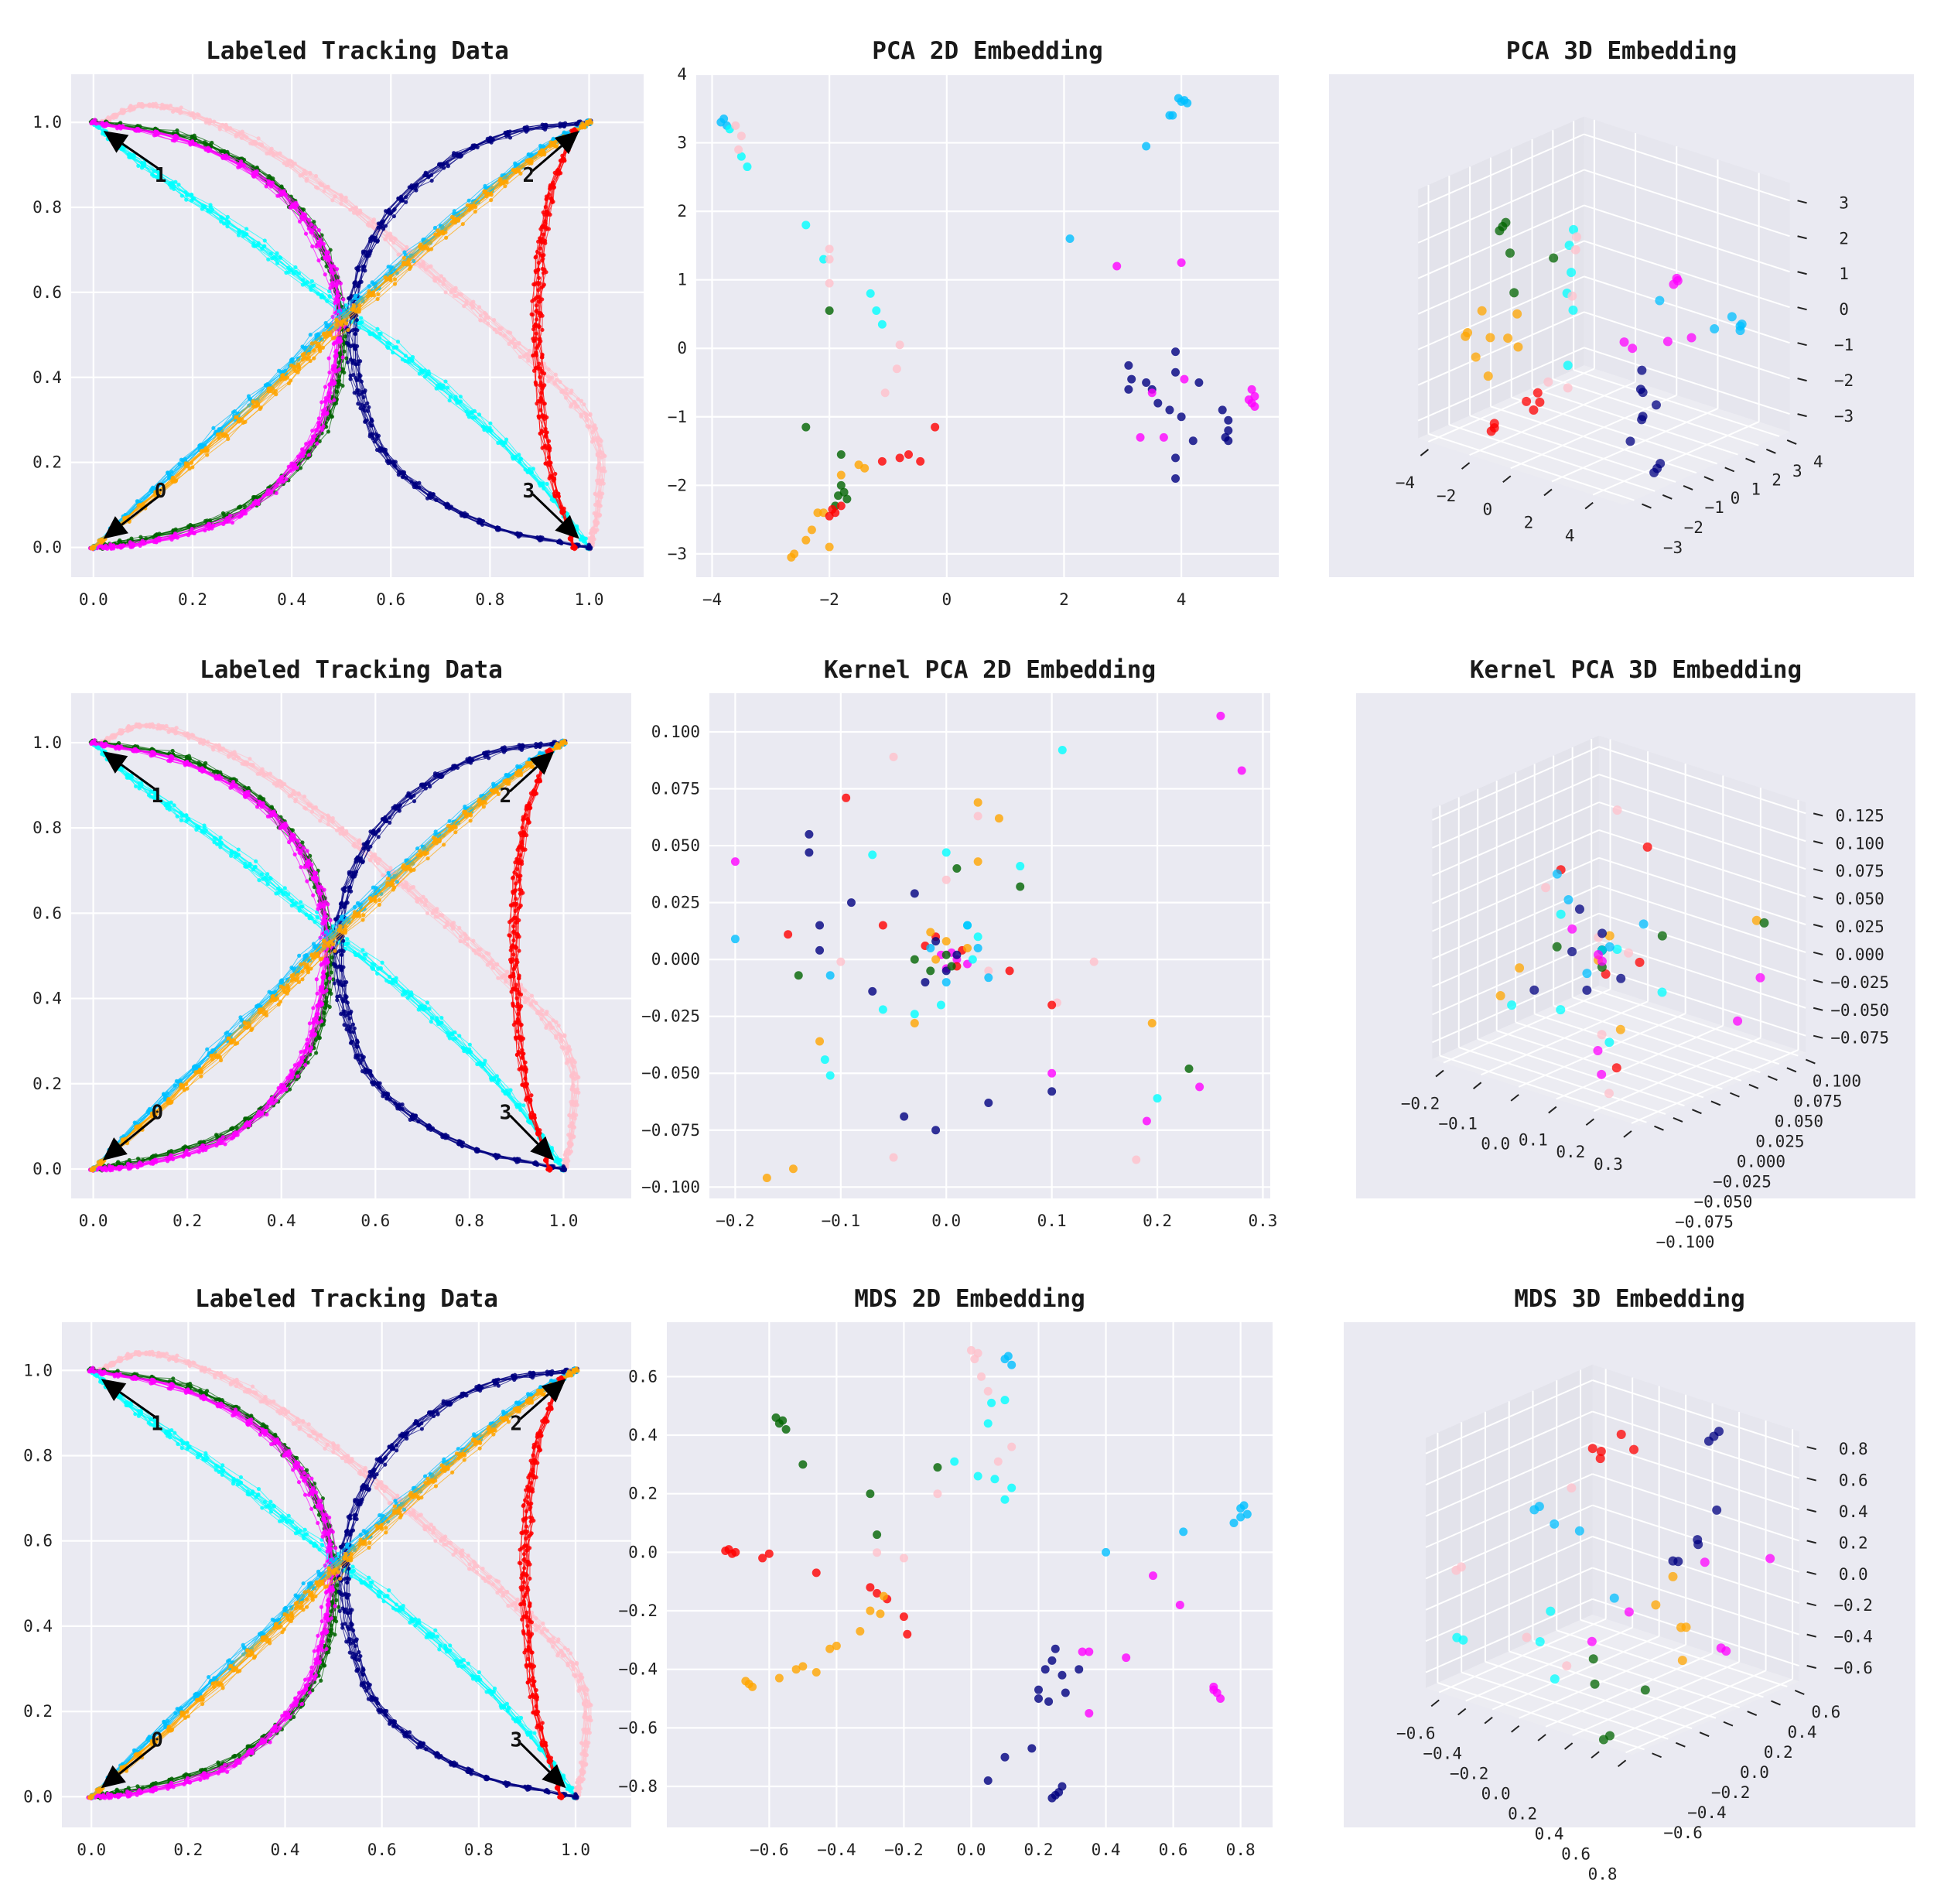 This screenshot has height=1904, width=1934. Describe the element at coordinates (1818, 462) in the screenshot. I see `y-tick-label: 4` at that location.